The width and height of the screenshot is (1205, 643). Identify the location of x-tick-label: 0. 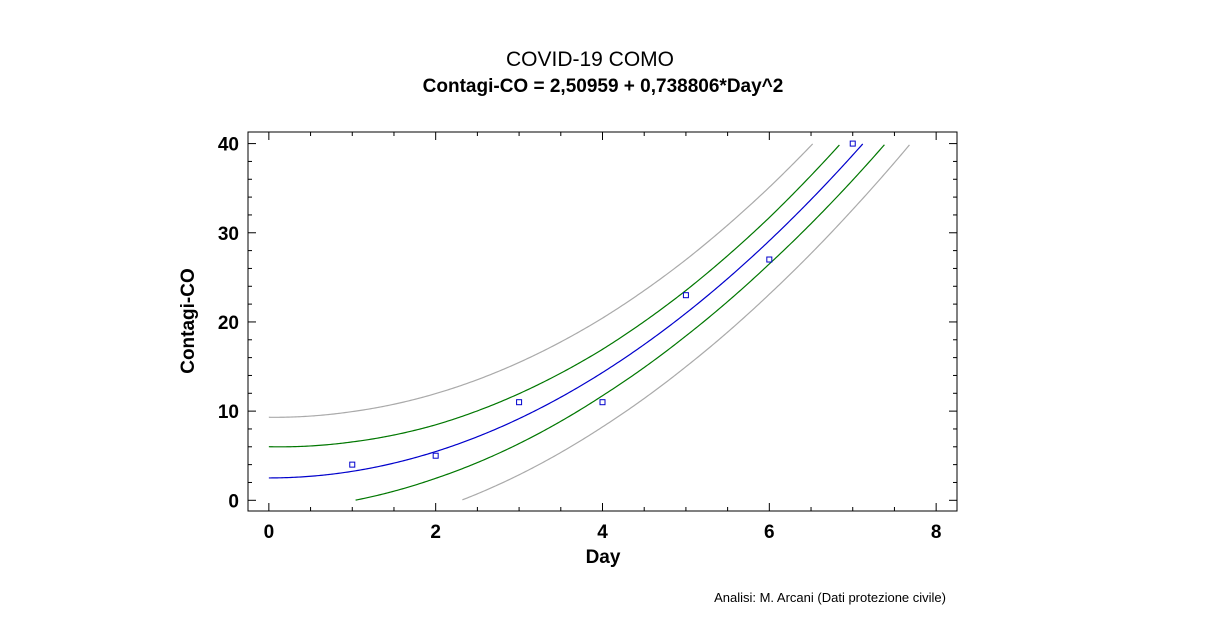
(269, 532).